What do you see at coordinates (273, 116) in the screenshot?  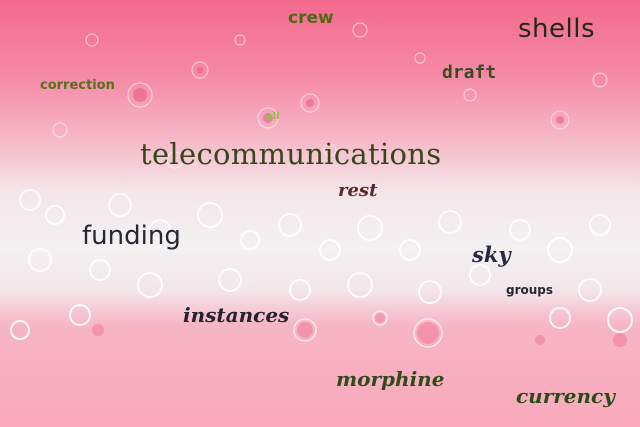 I see `word-all: all` at bounding box center [273, 116].